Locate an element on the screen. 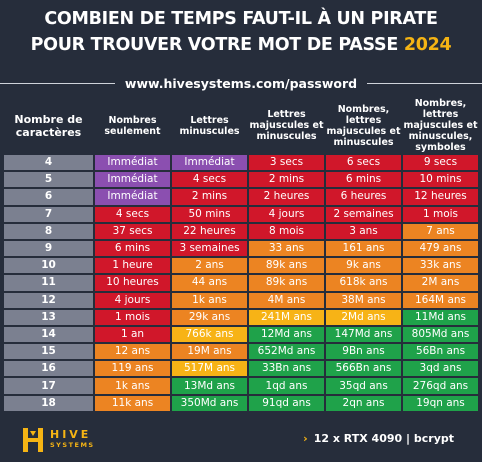 The width and height of the screenshot is (482, 462). row-label-characters: 13 is located at coordinates (48, 317).